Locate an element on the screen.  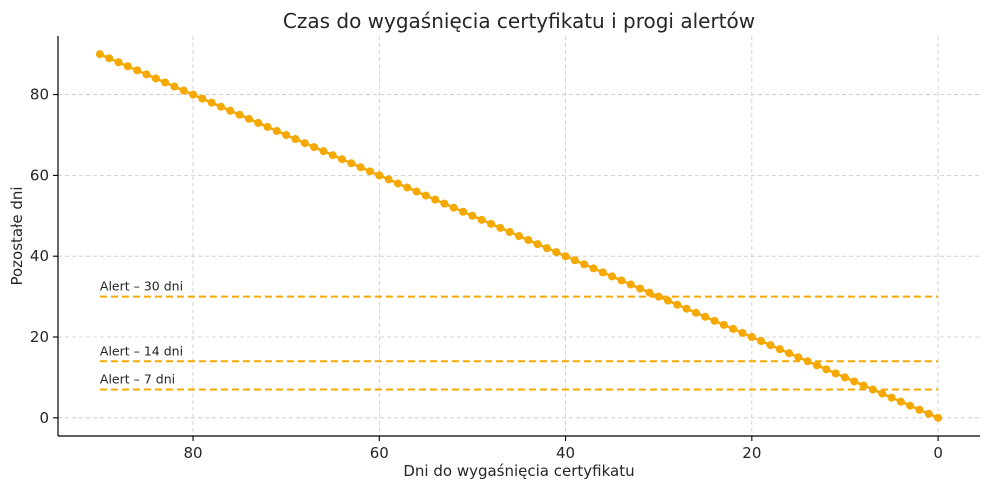
y-tick-label-60: 60 is located at coordinates (39, 175).